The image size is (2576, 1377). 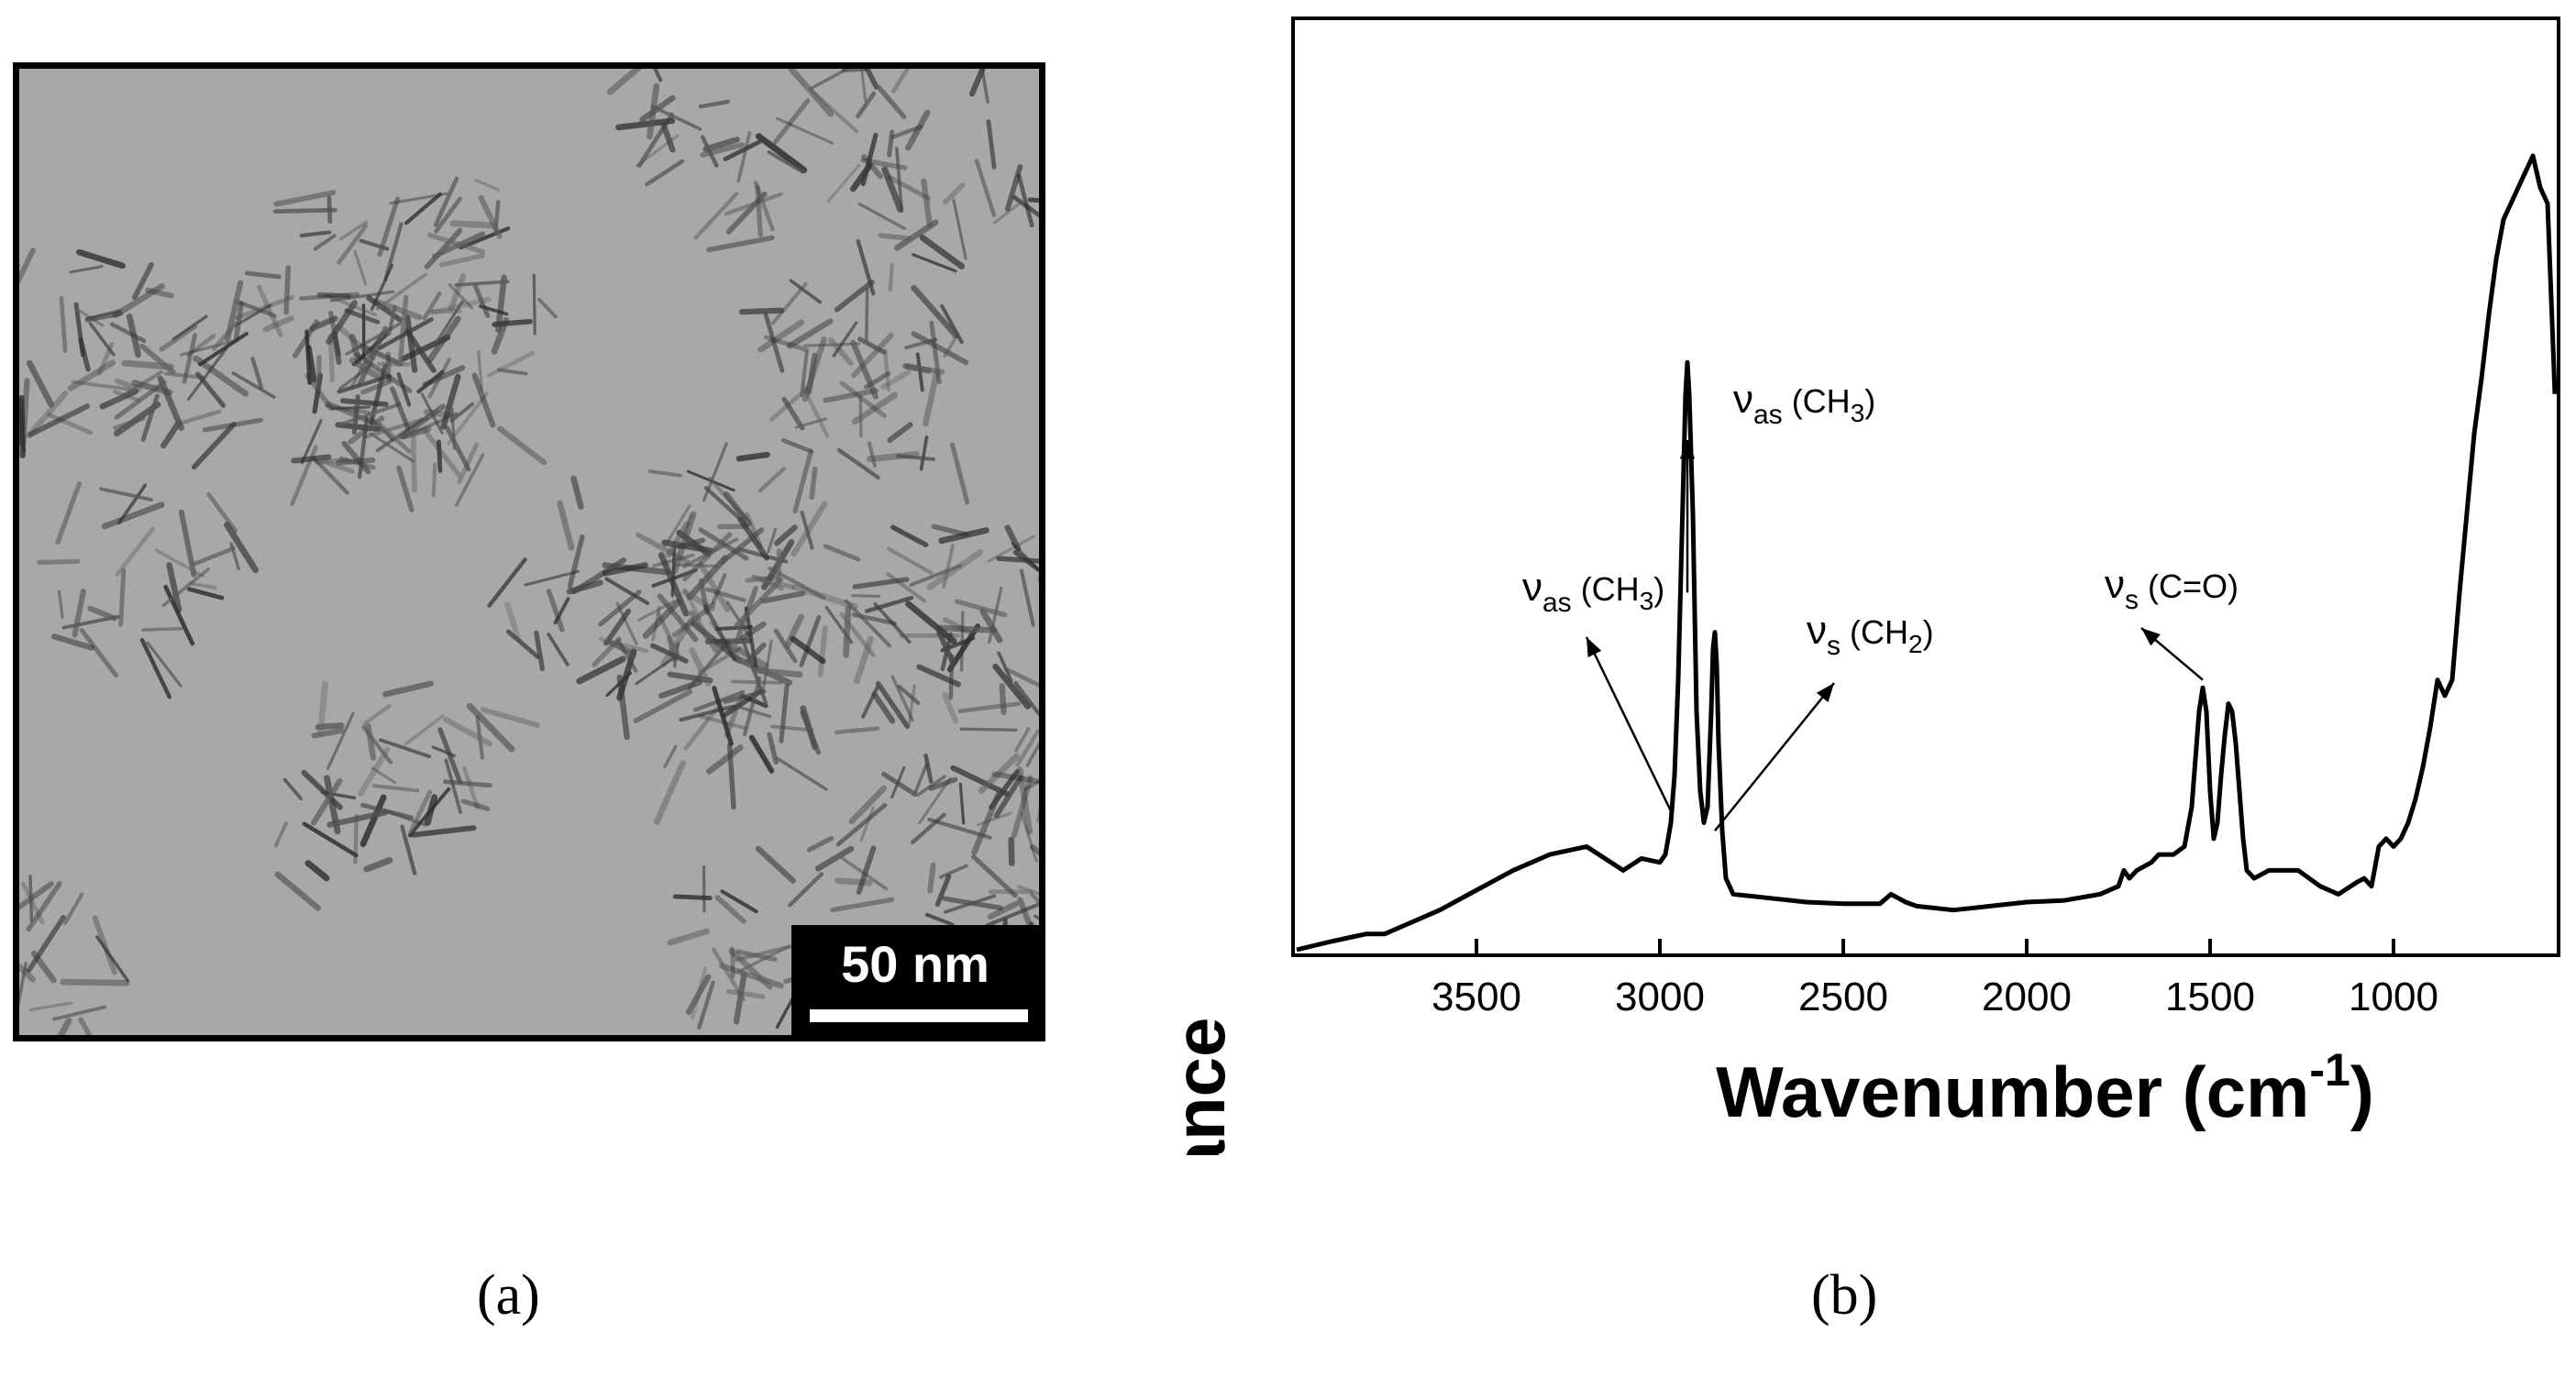 I want to click on x-tick-label: 1000, so click(x=2393, y=997).